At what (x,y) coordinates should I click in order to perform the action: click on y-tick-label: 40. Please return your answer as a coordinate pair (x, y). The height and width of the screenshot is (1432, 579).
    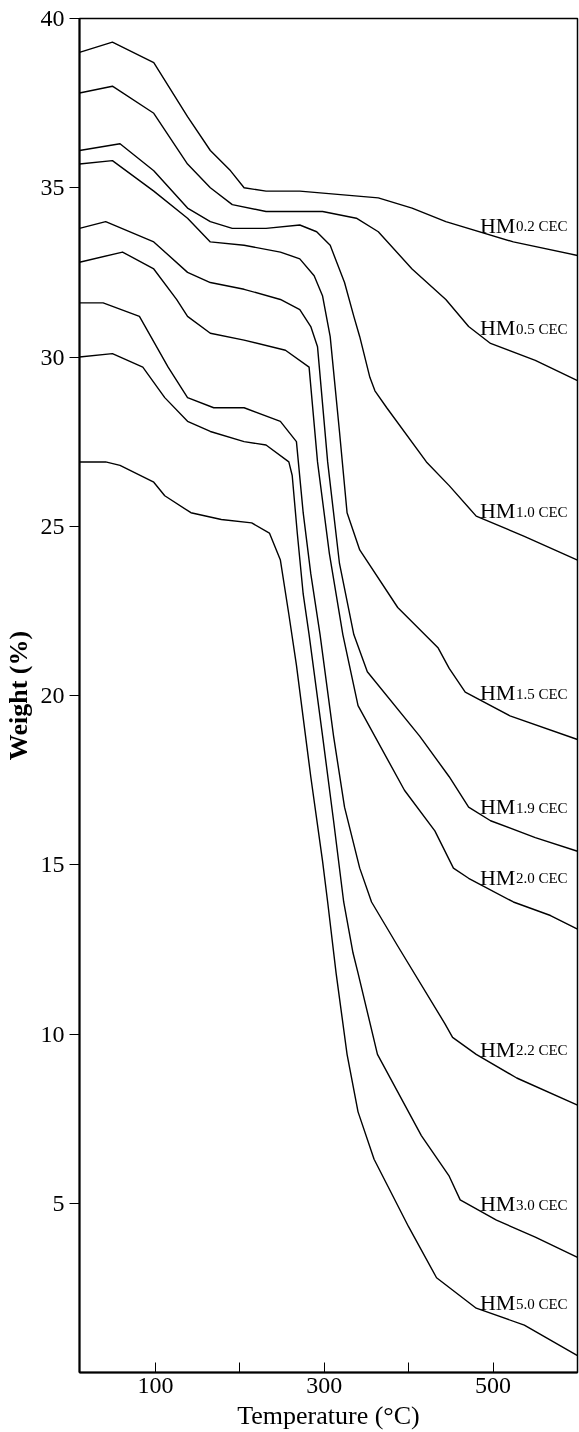
    Looking at the image, I should click on (52, 18).